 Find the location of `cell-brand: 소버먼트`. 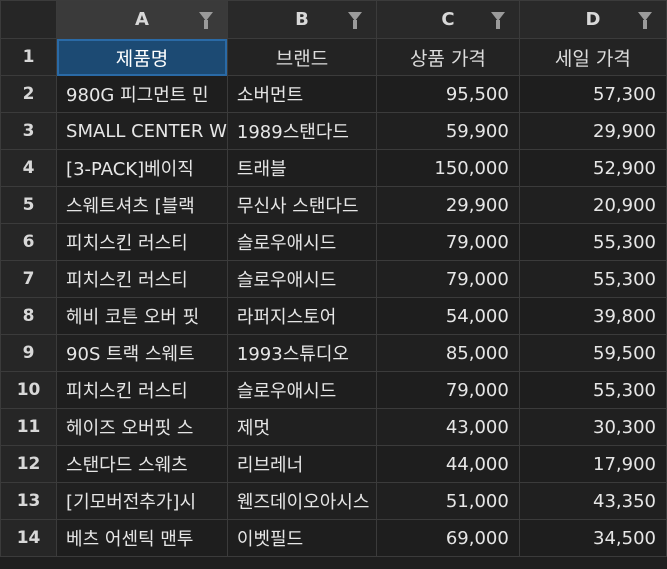

cell-brand: 소버먼트 is located at coordinates (302, 94).